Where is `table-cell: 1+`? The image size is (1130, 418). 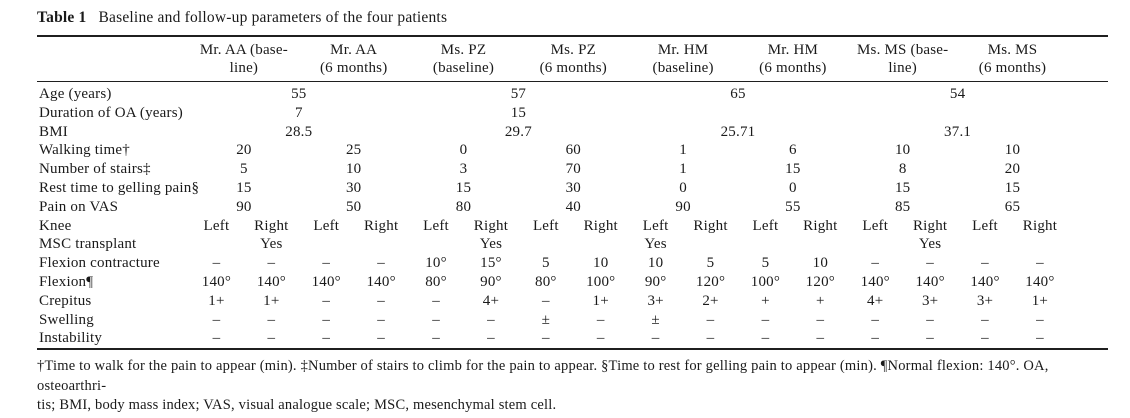 table-cell: 1+ is located at coordinates (1040, 300).